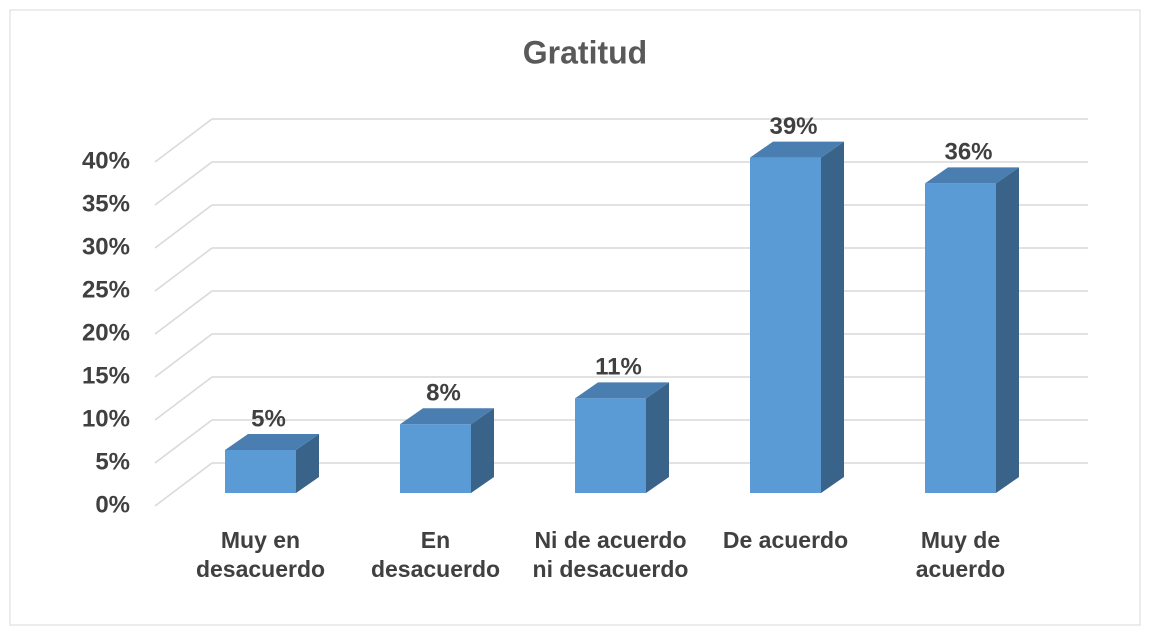 The image size is (1150, 635). What do you see at coordinates (610, 554) in the screenshot?
I see `x-tick-label: Ni de acuerdo ni desacuerdo` at bounding box center [610, 554].